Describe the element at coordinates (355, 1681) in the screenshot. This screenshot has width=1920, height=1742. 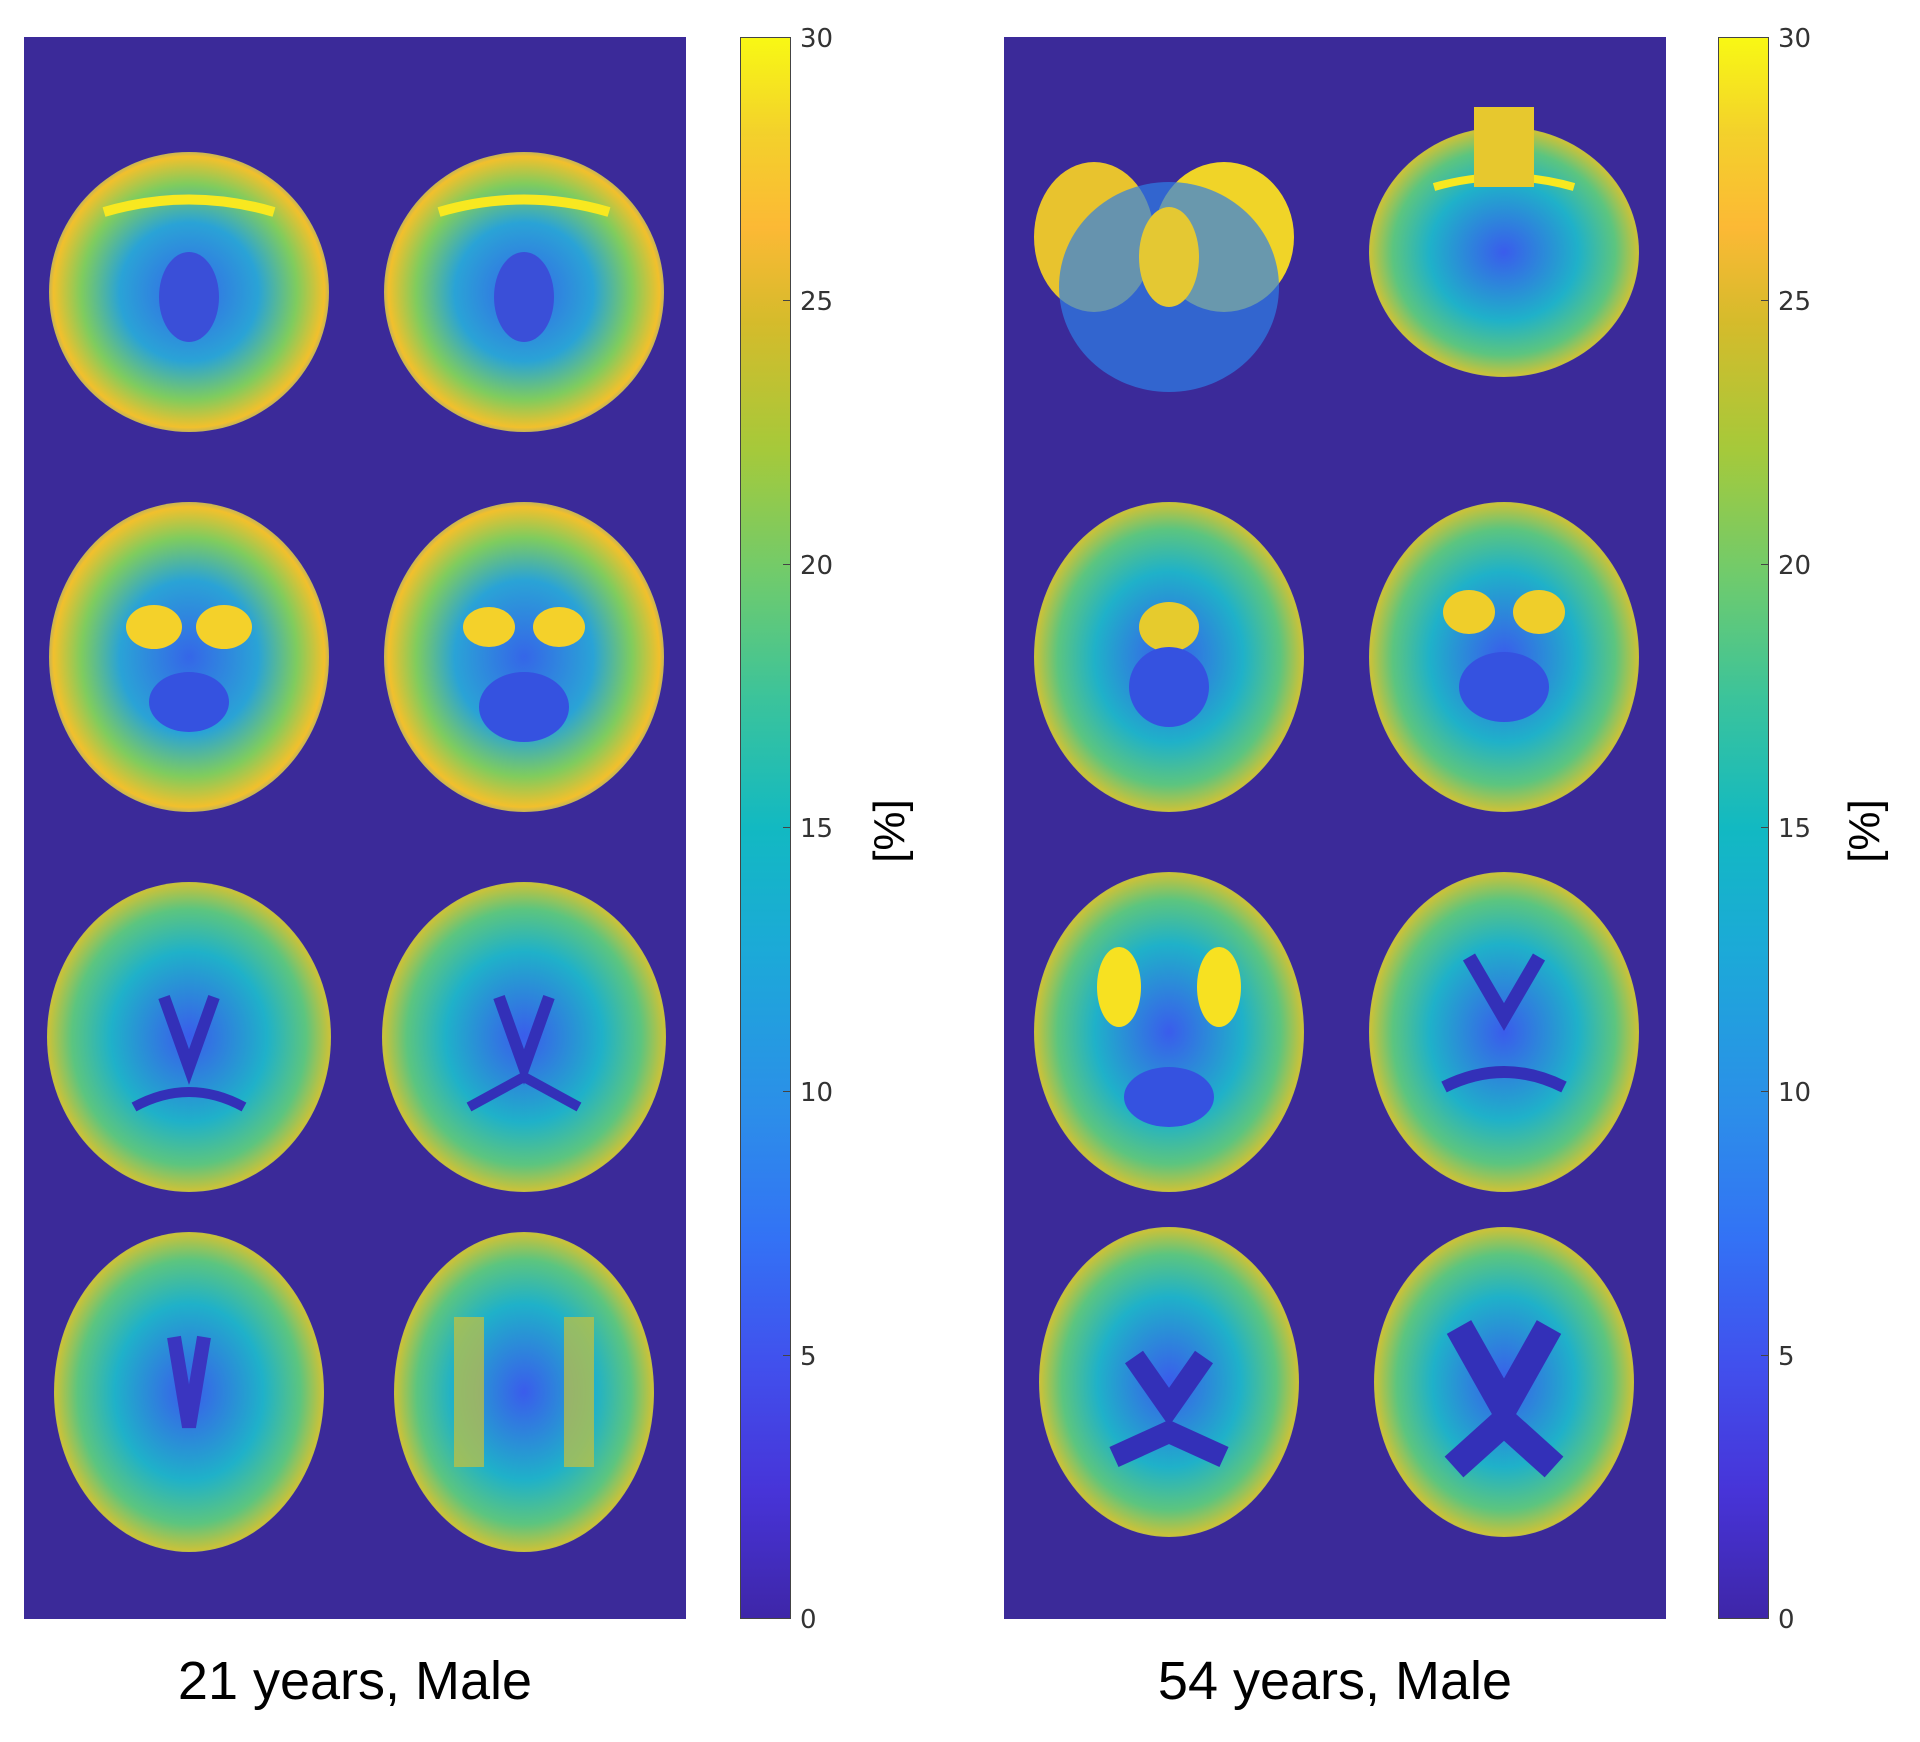
I see `left-panel-caption: 21 years, Male` at that location.